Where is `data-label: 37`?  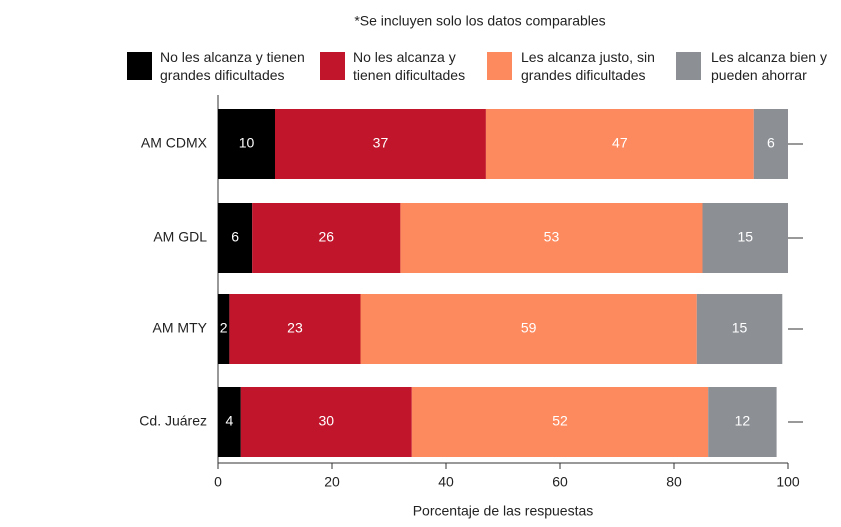
data-label: 37 is located at coordinates (381, 143).